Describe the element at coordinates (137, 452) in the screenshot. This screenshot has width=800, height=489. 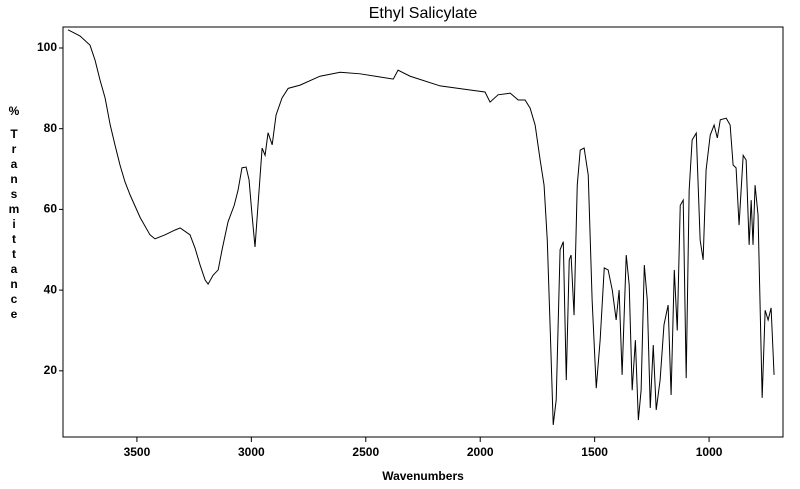
I see `x-tick-label: 3500` at that location.